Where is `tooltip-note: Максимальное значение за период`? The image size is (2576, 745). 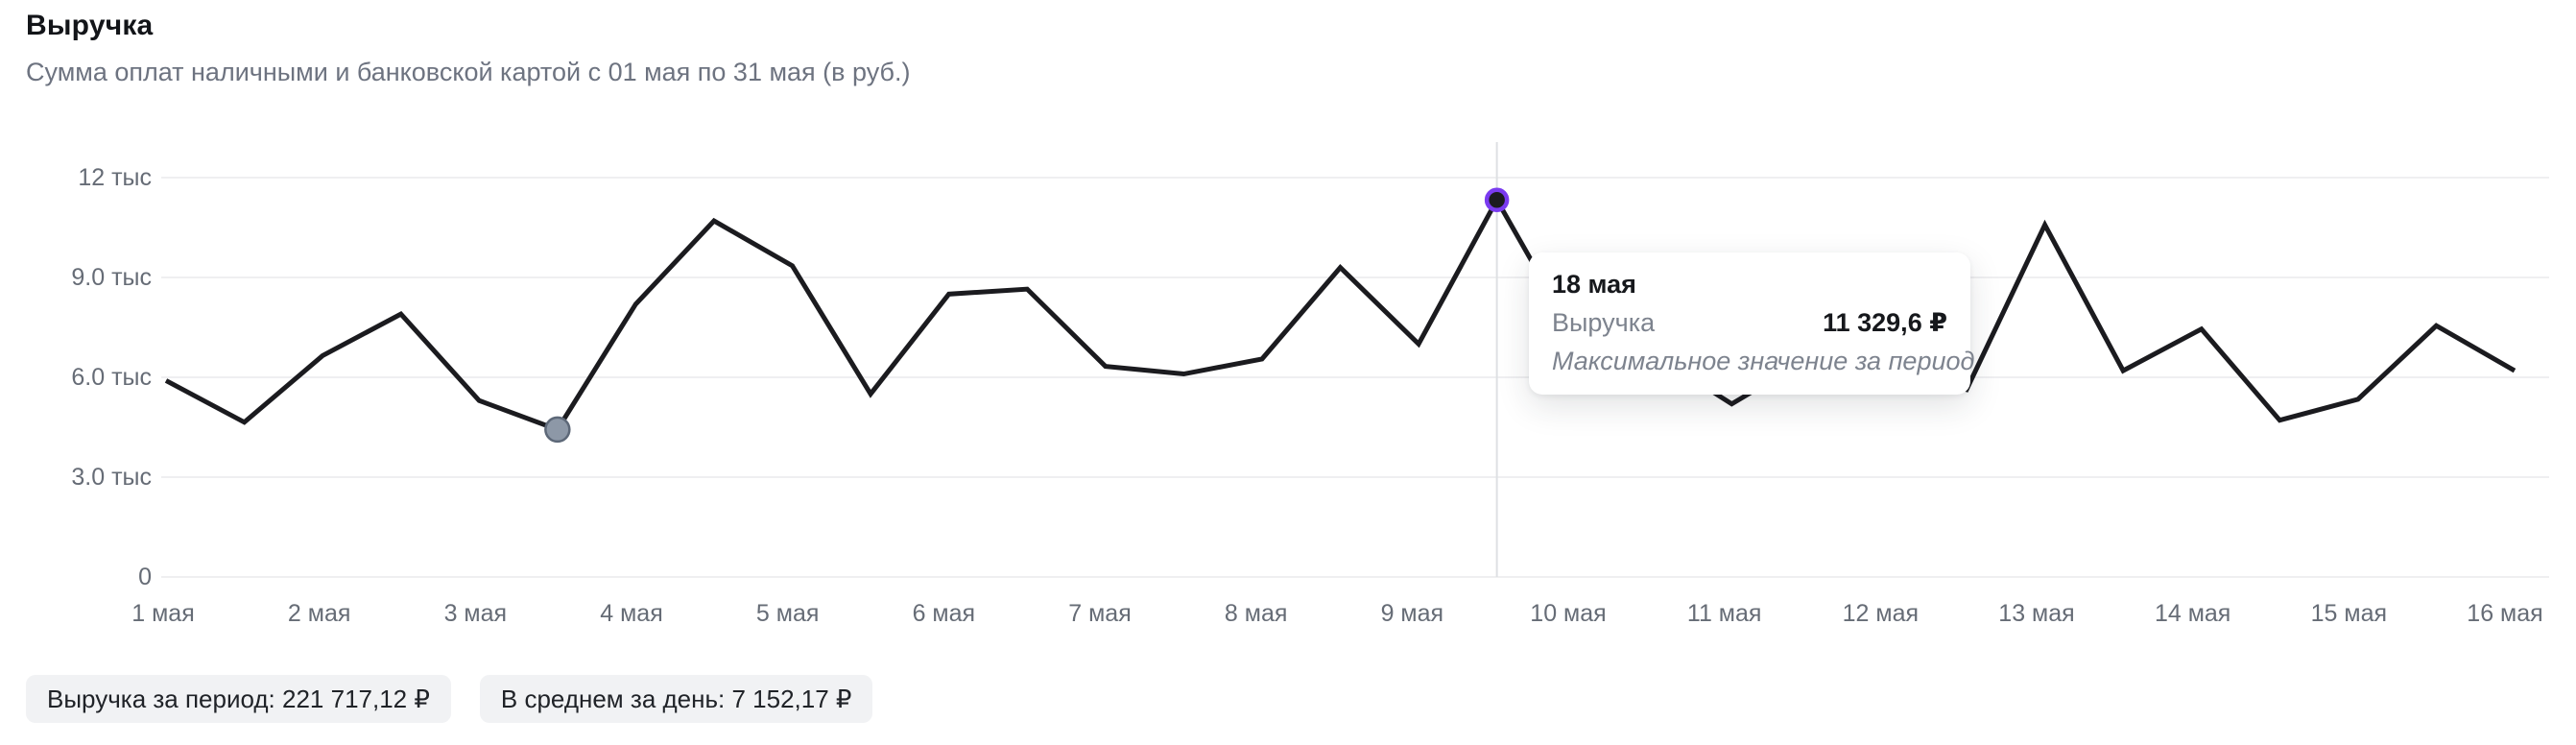
tooltip-note: Максимальное значение за период is located at coordinates (1763, 361).